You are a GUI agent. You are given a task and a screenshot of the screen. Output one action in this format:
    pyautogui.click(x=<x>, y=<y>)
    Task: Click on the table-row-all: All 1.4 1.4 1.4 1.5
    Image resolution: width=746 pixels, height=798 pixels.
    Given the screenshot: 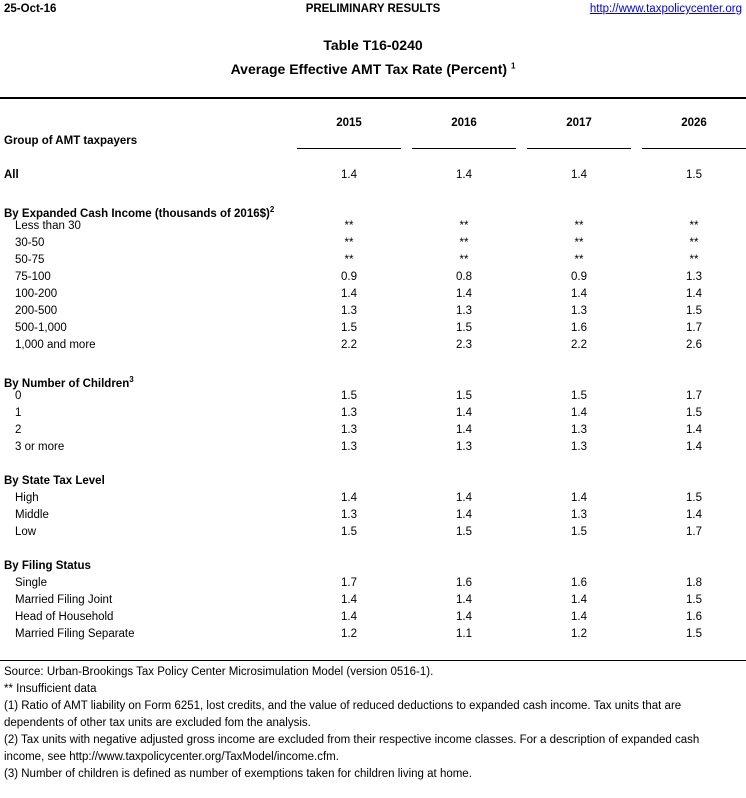 What is the action you would take?
    pyautogui.click(x=373, y=175)
    